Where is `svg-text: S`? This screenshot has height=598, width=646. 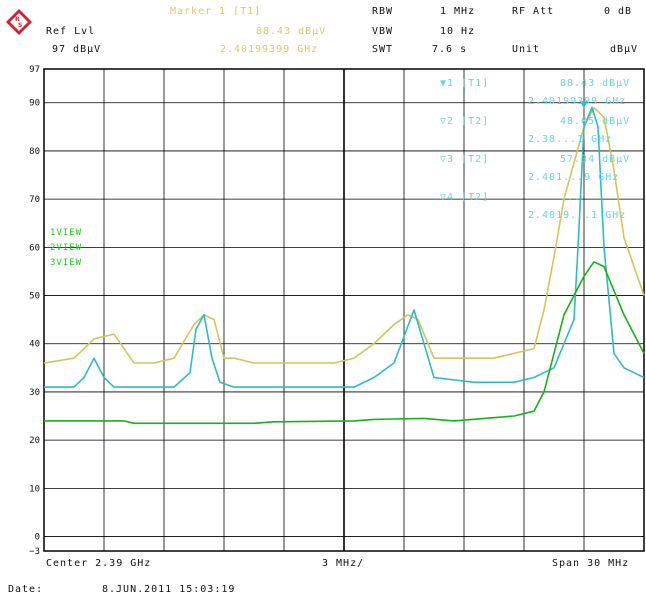 svg-text: S is located at coordinates (20, 25).